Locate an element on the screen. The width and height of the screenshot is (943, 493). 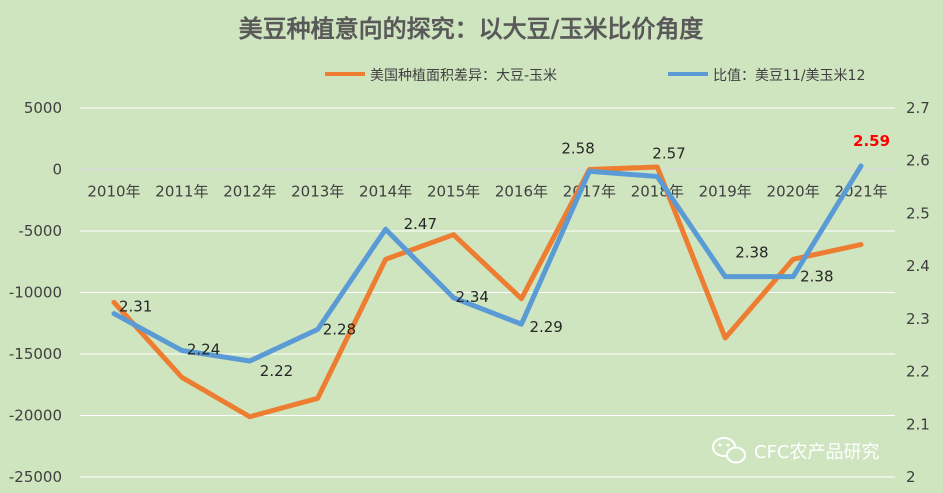
data-label: 2.34 is located at coordinates (472, 297).